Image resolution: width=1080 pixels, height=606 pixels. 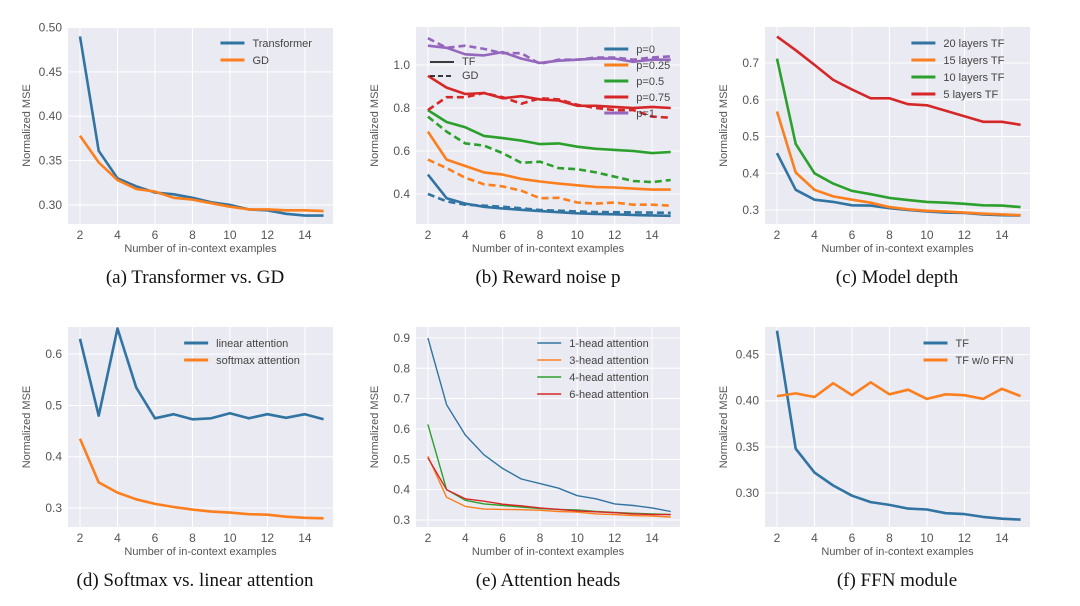 What do you see at coordinates (899, 390) in the screenshot?
I see `series-line-tf-w-o-ffn` at bounding box center [899, 390].